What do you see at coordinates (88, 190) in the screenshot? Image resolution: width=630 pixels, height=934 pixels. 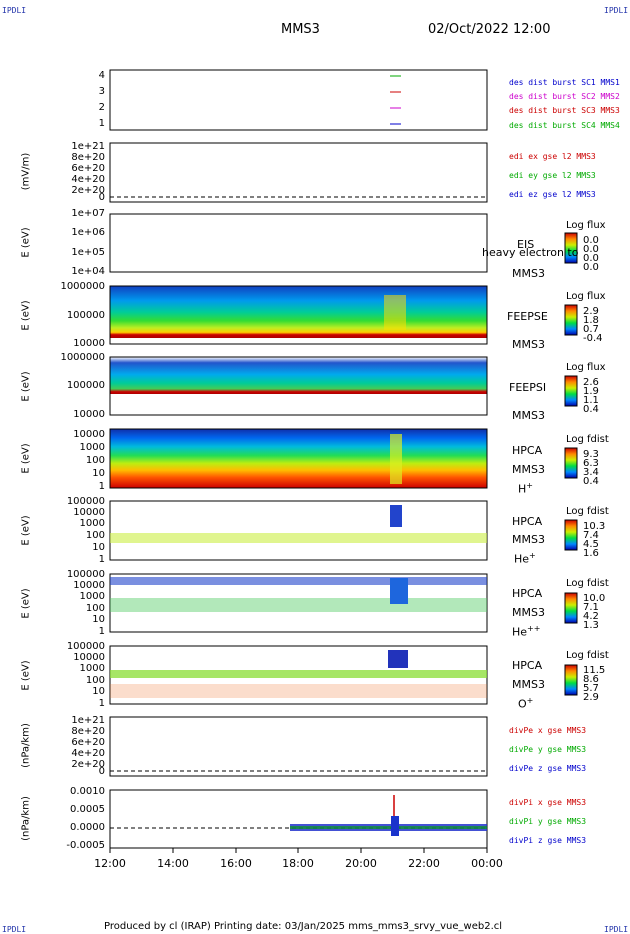 I see `edi-ytick-4: 2e+20` at bounding box center [88, 190].